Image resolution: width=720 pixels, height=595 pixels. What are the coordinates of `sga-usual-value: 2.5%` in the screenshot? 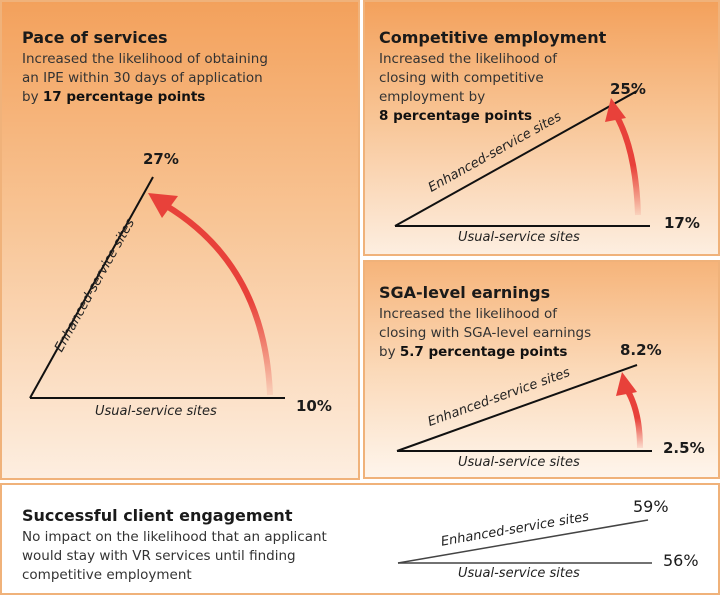 It's located at (684, 448).